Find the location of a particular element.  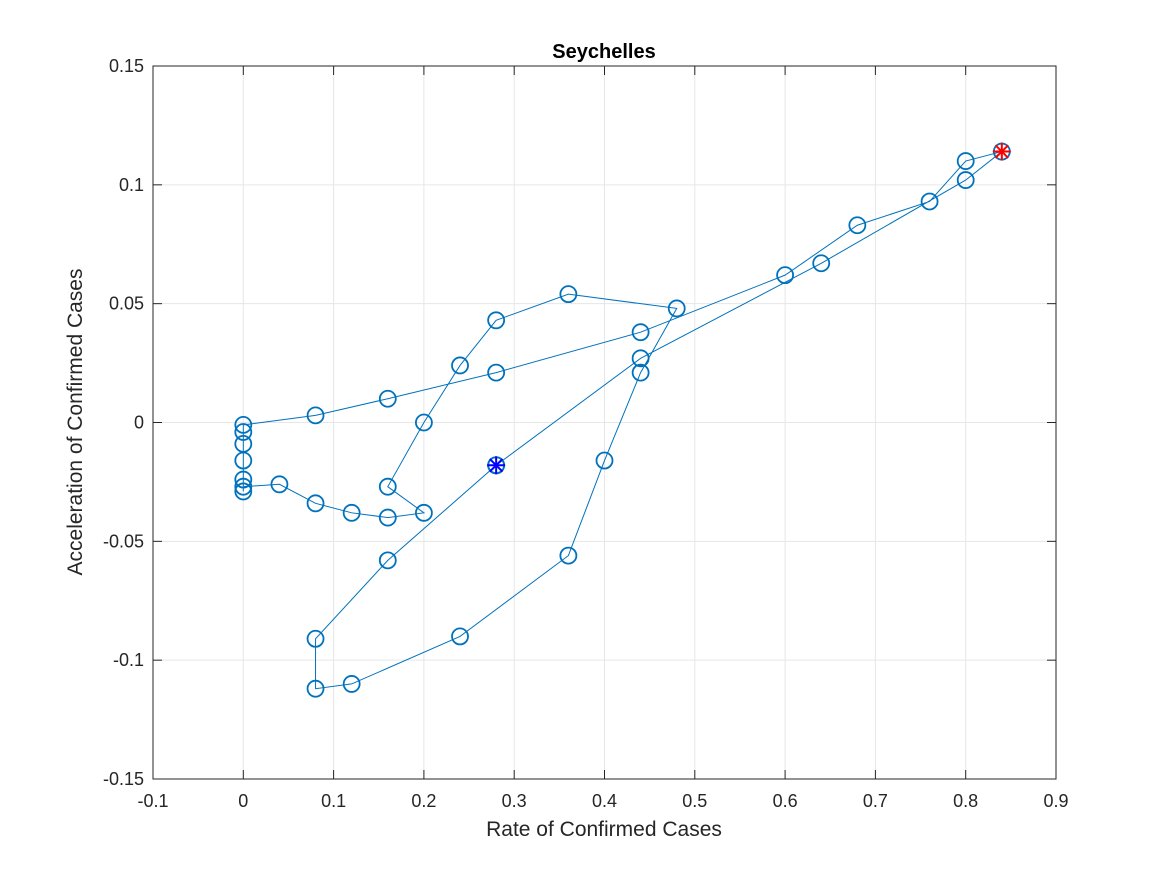

x-tick-label: 0 is located at coordinates (243, 801).